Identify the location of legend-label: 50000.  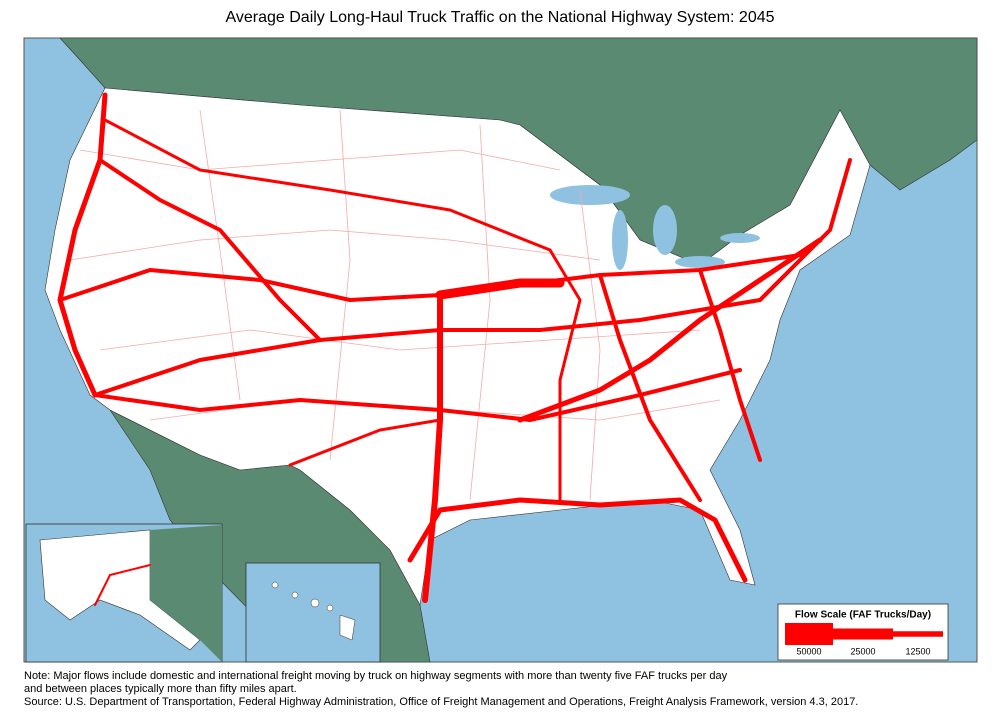
(808, 651).